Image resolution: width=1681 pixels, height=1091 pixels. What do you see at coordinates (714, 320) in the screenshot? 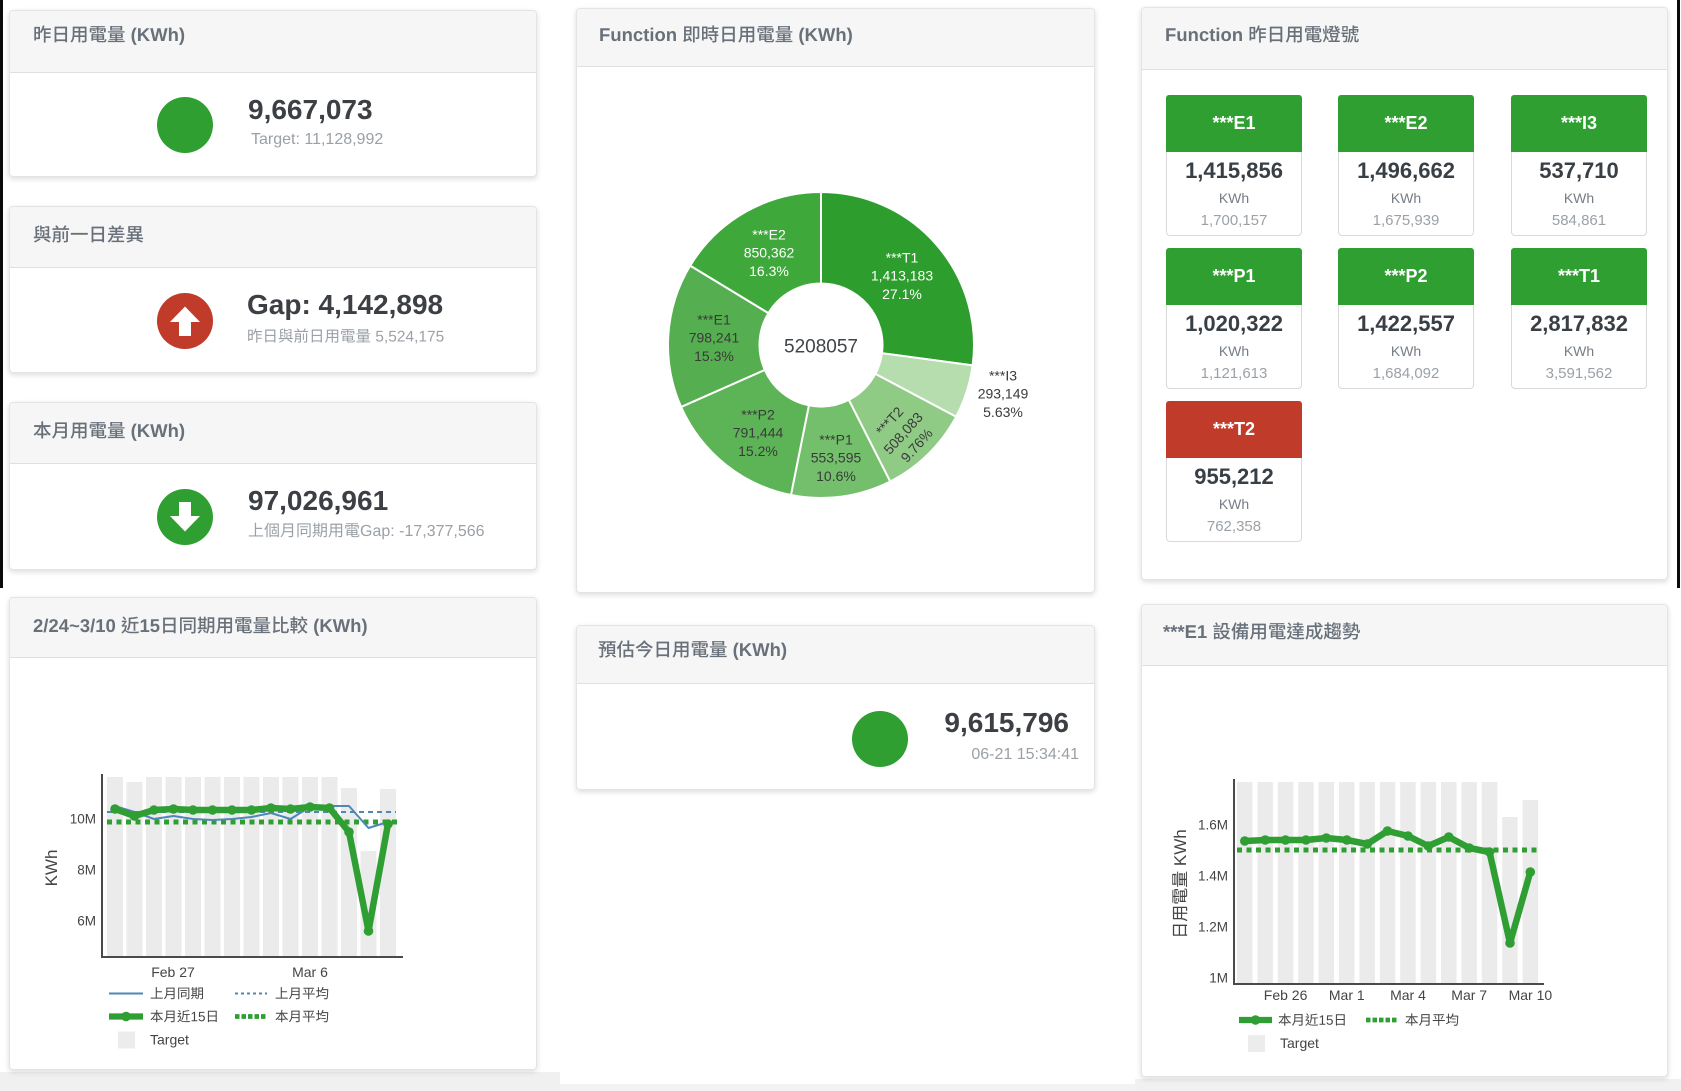
I see `svg-text: ***E1` at bounding box center [714, 320].